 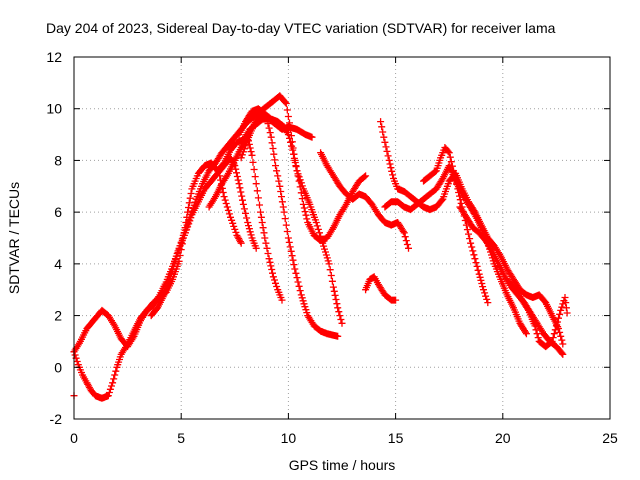 What do you see at coordinates (54, 109) in the screenshot?
I see `y-tick-label: 10` at bounding box center [54, 109].